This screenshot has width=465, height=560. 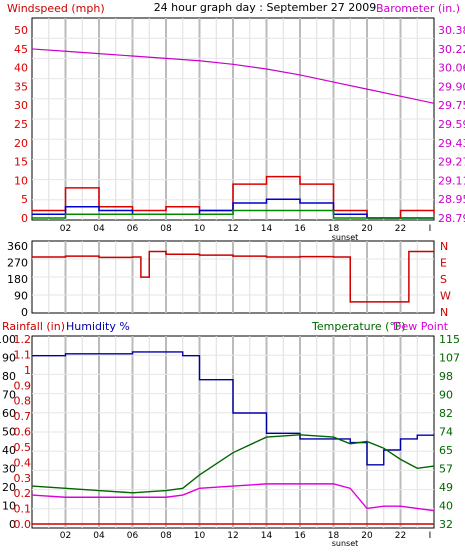 What do you see at coordinates (24, 218) in the screenshot?
I see `wind-y-tick: 0` at bounding box center [24, 218].